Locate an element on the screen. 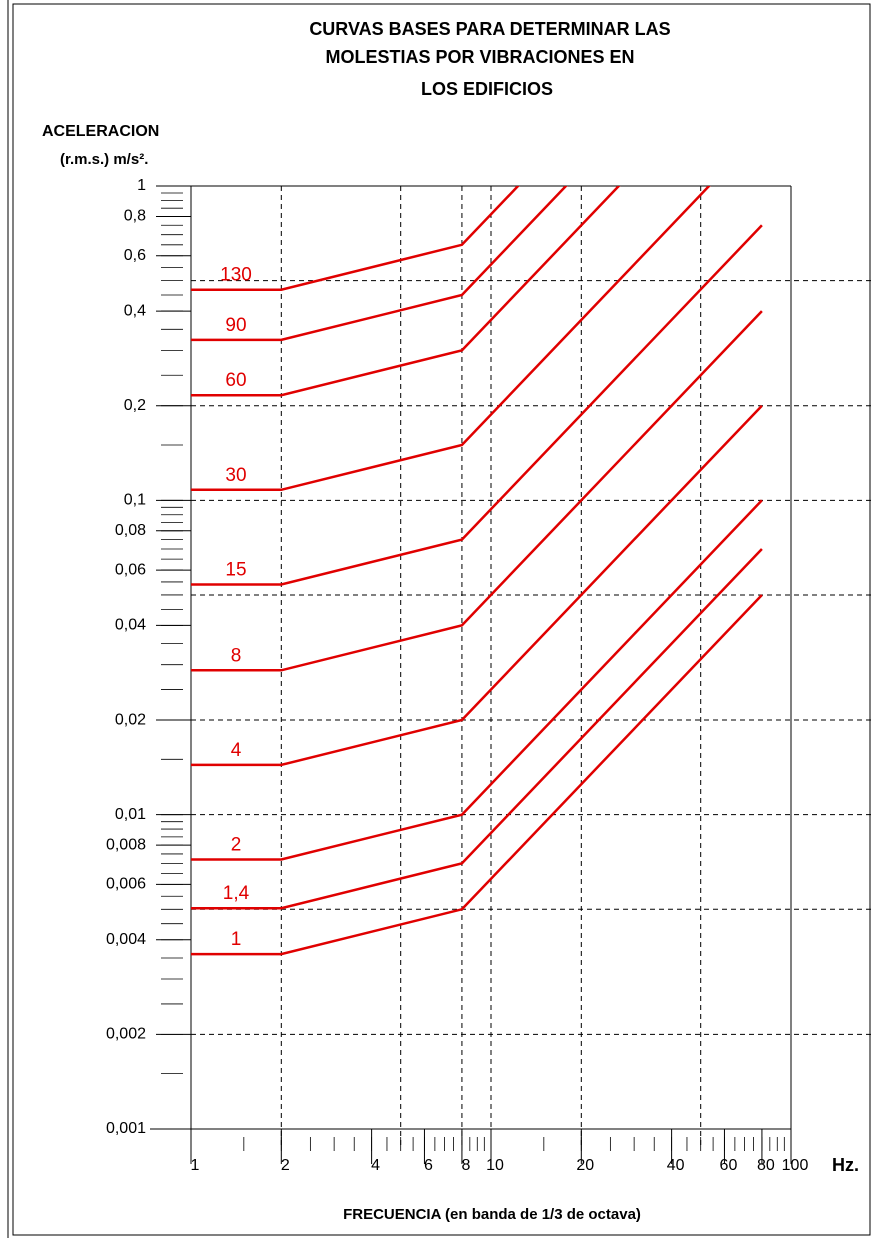  x-tick-label: 4 is located at coordinates (375, 1165).